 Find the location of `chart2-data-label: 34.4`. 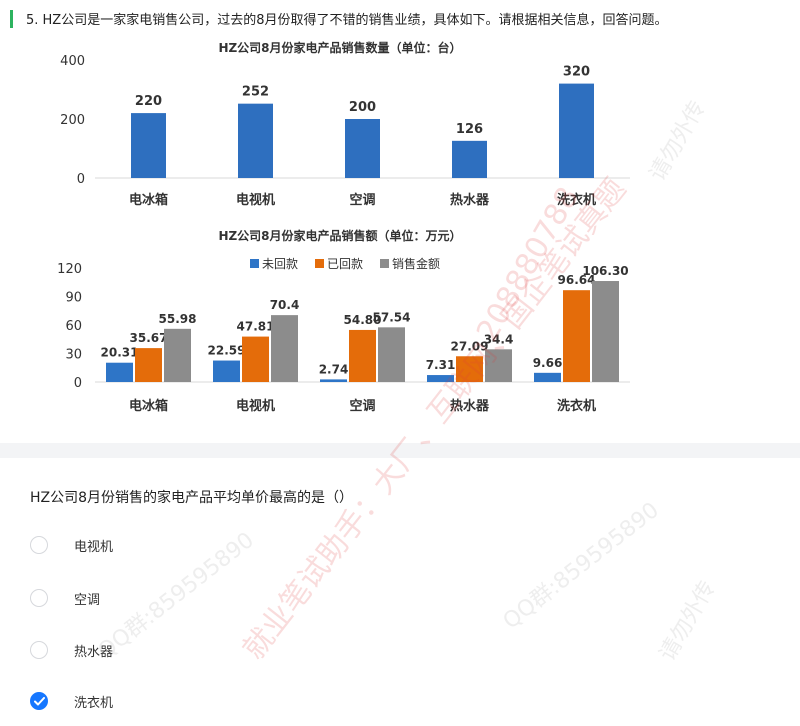

chart2-data-label: 34.4 is located at coordinates (499, 339).